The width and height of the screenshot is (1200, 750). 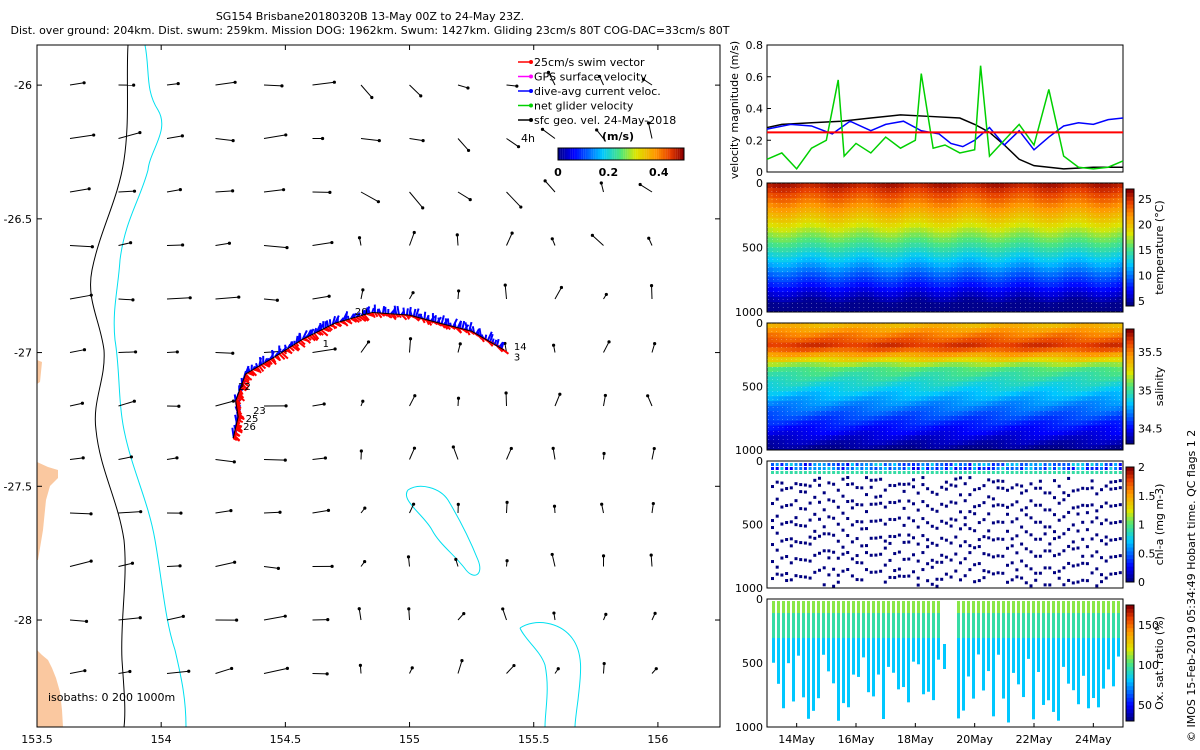 I want to click on ox-point, so click(x=868, y=625).